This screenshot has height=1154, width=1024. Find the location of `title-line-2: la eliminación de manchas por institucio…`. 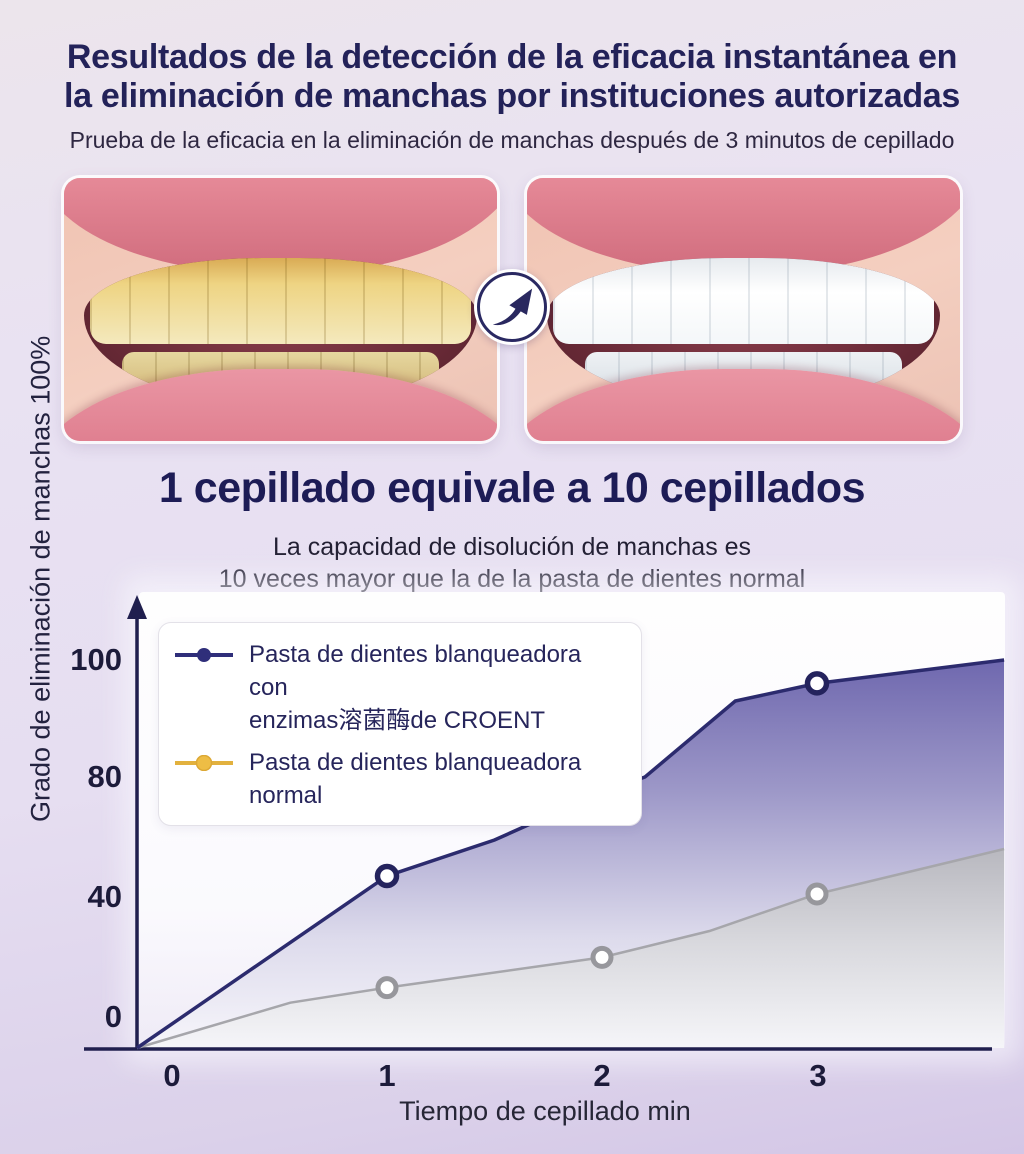

title-line-2: la eliminación de manchas por institucio… is located at coordinates (512, 96).